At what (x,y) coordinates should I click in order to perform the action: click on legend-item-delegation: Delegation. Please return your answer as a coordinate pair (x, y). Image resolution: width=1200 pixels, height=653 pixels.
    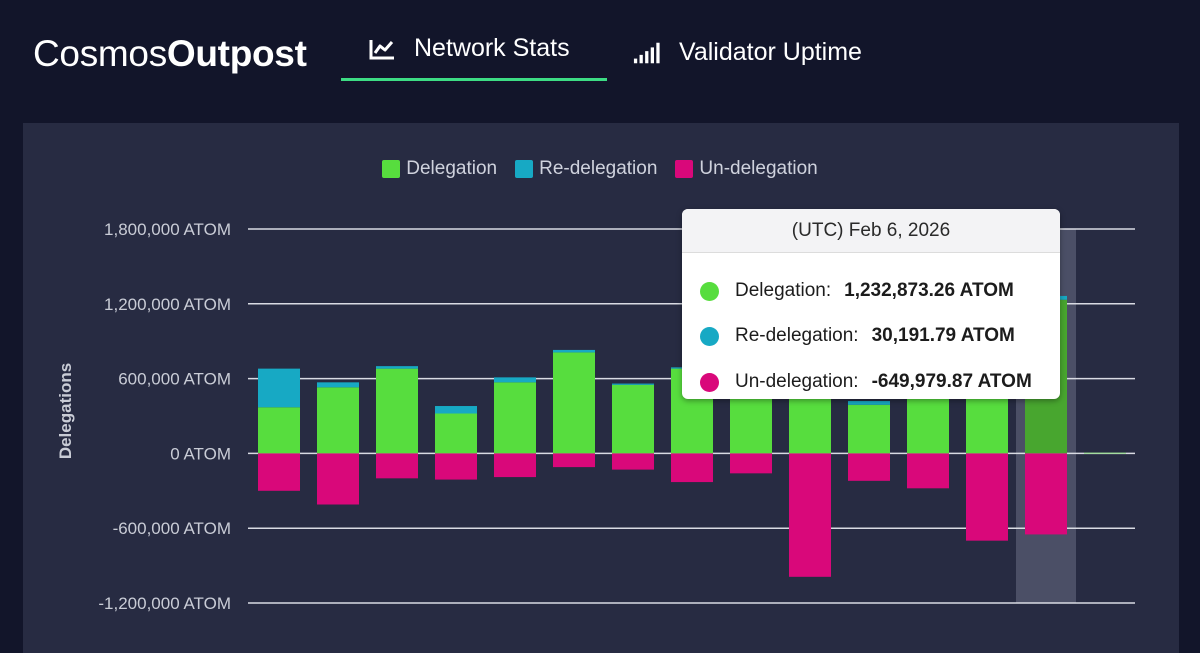
    Looking at the image, I should click on (439, 169).